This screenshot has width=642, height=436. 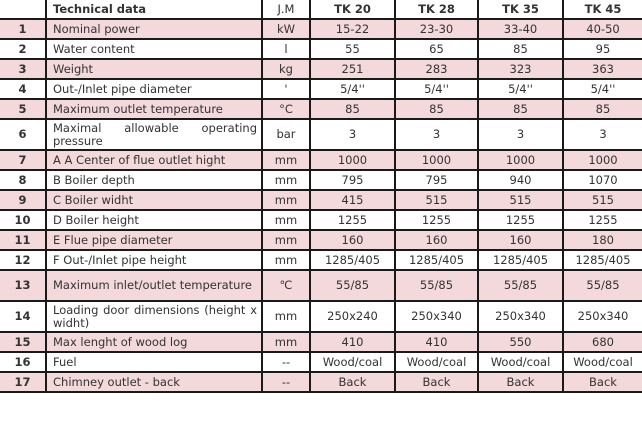 What do you see at coordinates (352, 49) in the screenshot?
I see `row-value: 55` at bounding box center [352, 49].